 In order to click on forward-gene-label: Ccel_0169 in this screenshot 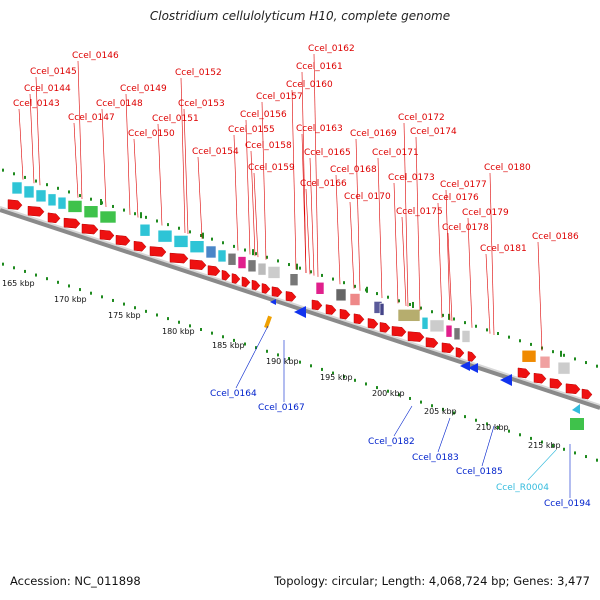, I will do `click(373, 134)`.